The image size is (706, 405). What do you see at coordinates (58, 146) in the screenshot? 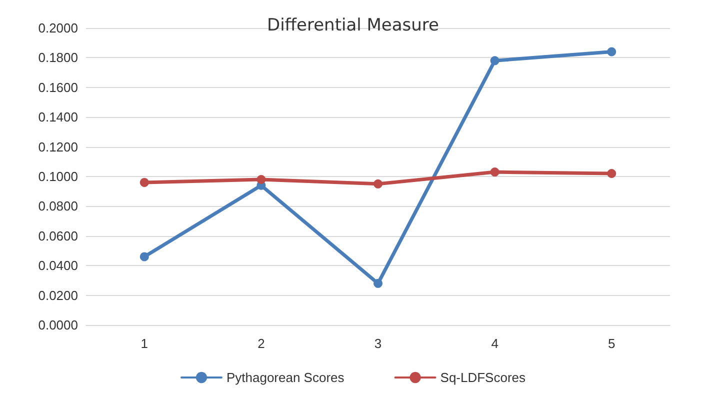
I see `y-tick-label: 0.1200` at bounding box center [58, 146].